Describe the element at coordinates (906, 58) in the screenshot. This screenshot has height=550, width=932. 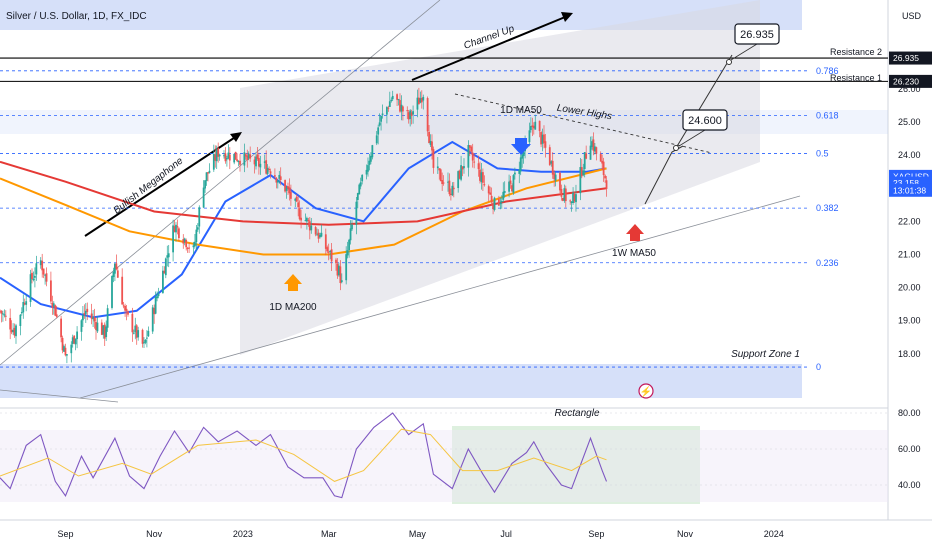
I see `price-badge-text-0: 26.935` at that location.